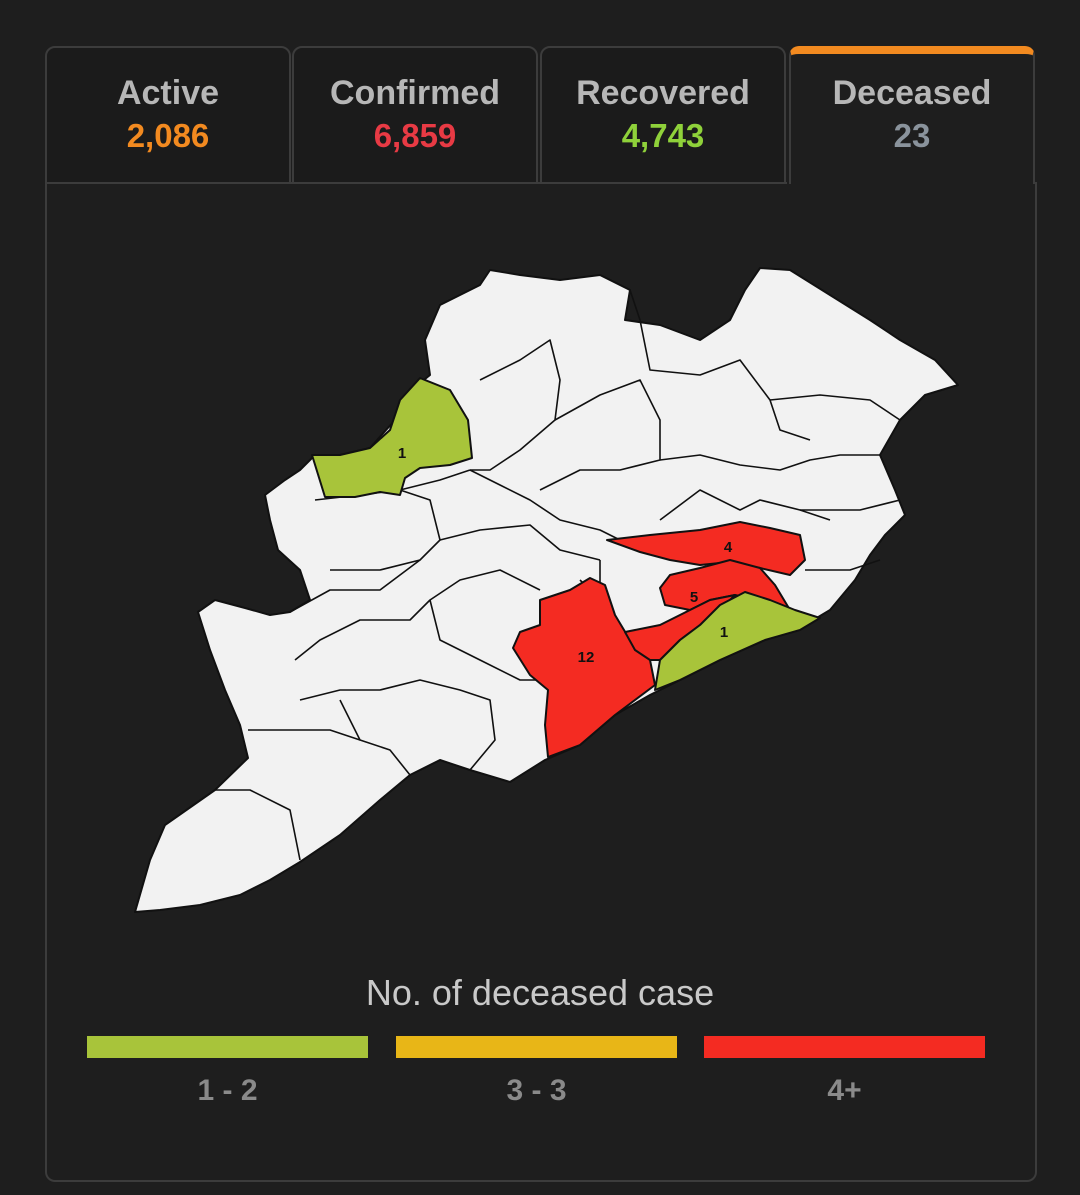  Describe the element at coordinates (728, 547) in the screenshot. I see `district-label-4: 4` at that location.